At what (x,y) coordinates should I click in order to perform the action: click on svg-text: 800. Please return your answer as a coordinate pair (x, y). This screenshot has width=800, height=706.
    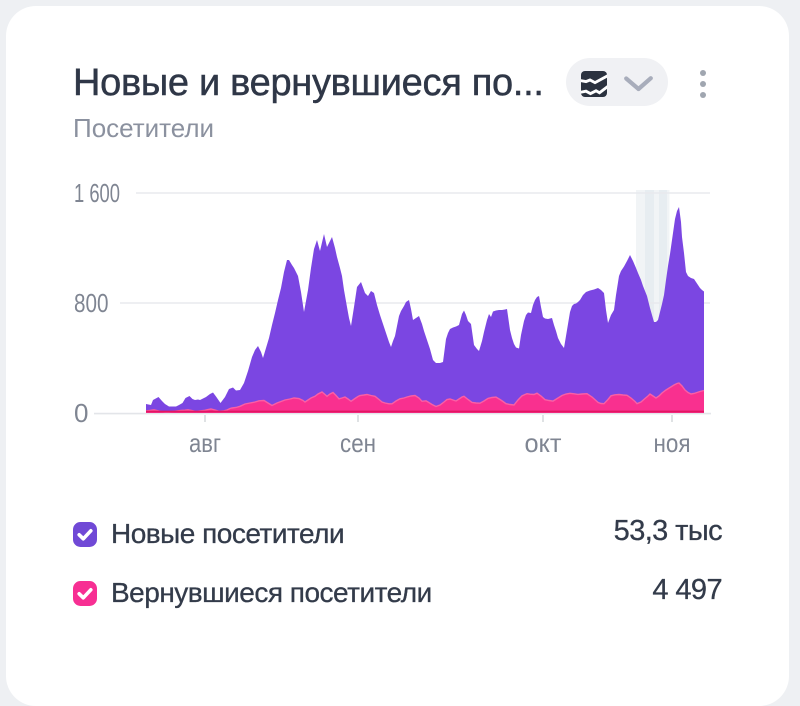
    Looking at the image, I should click on (91, 303).